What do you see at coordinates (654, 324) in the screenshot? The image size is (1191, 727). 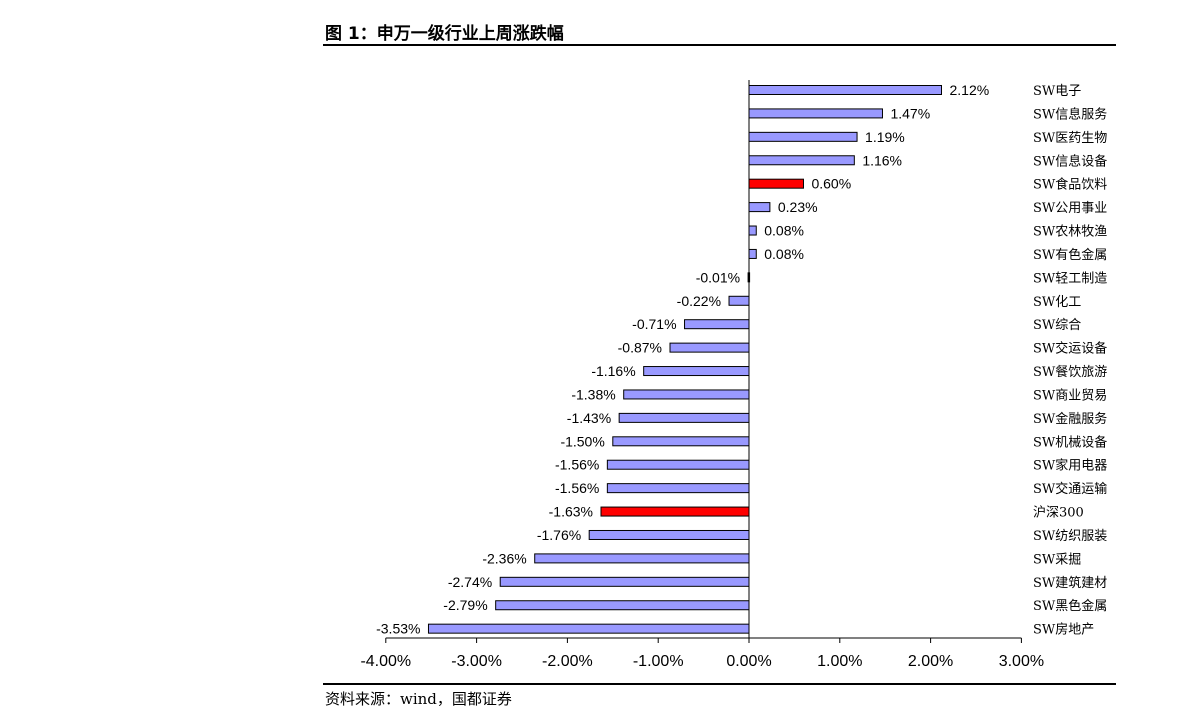 I see `data-label: -0.71%` at bounding box center [654, 324].